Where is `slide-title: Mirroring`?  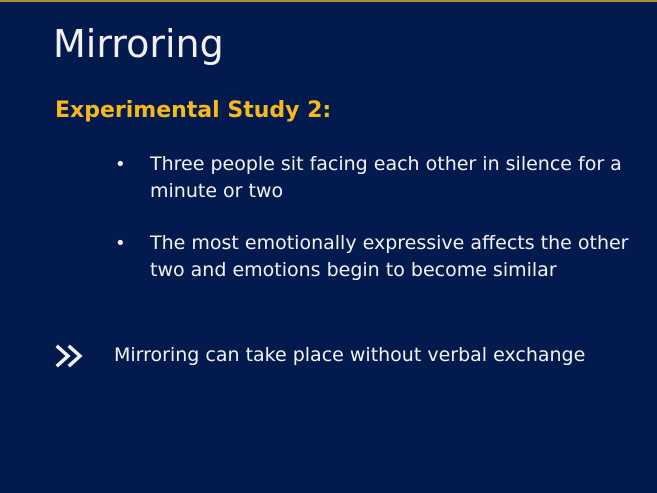 slide-title: Mirroring is located at coordinates (138, 44).